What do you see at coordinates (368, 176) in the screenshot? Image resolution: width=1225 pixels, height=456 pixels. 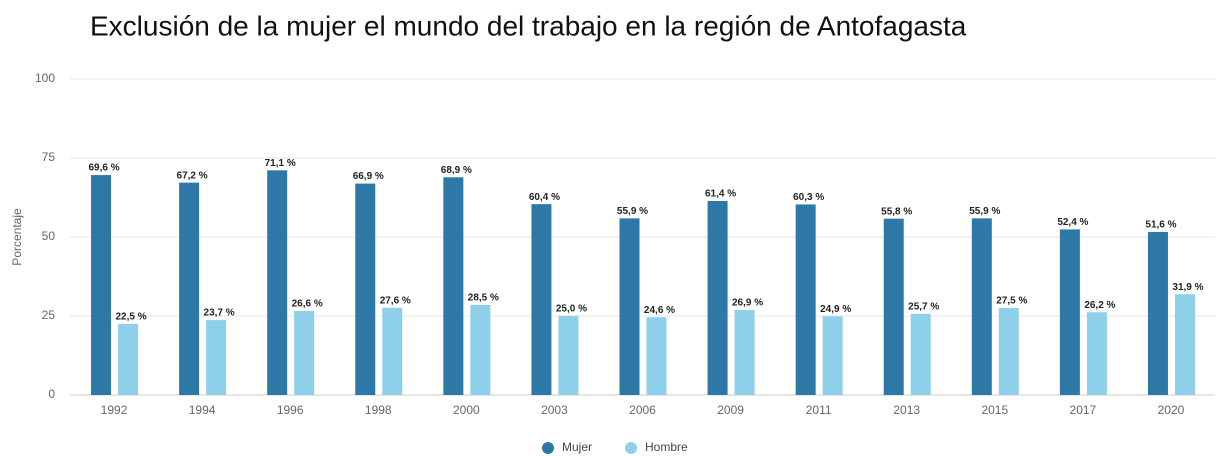 I see `value-label: 66,9 %` at bounding box center [368, 176].